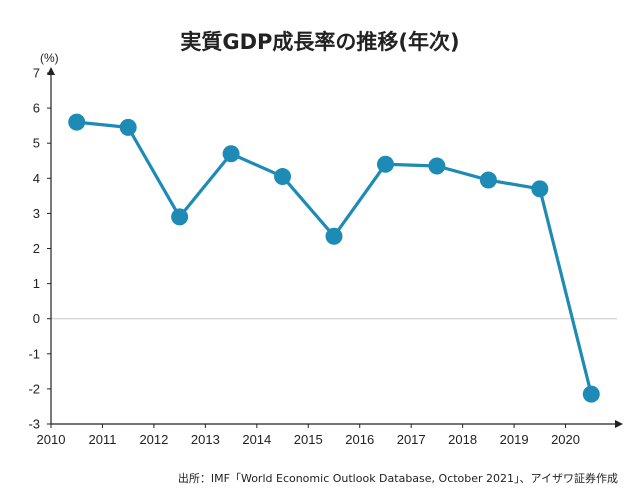 The height and width of the screenshot is (504, 640). I want to click on x-tick-label: 2018, so click(462, 439).